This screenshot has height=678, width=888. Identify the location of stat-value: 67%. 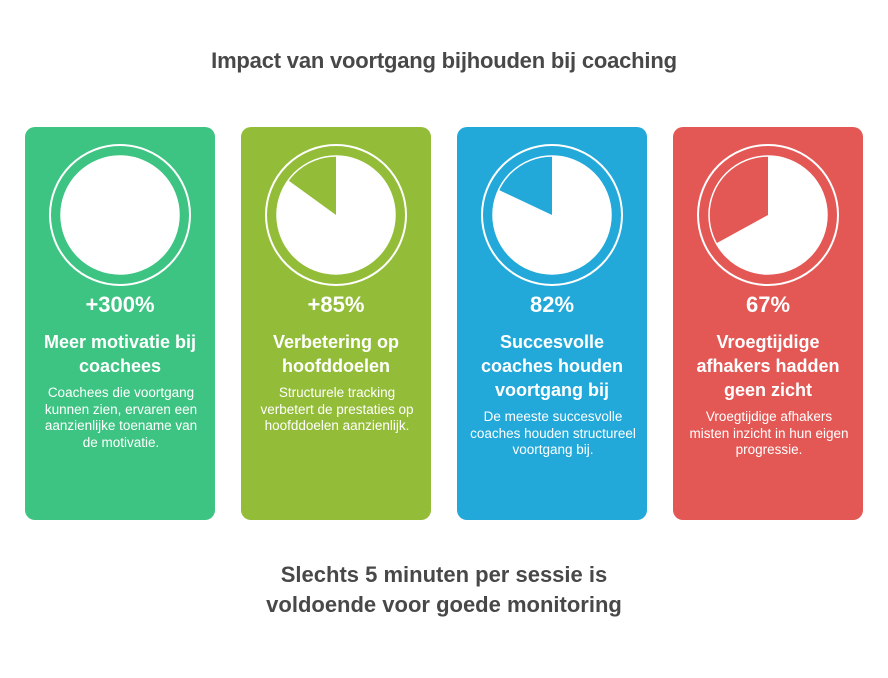
(768, 304).